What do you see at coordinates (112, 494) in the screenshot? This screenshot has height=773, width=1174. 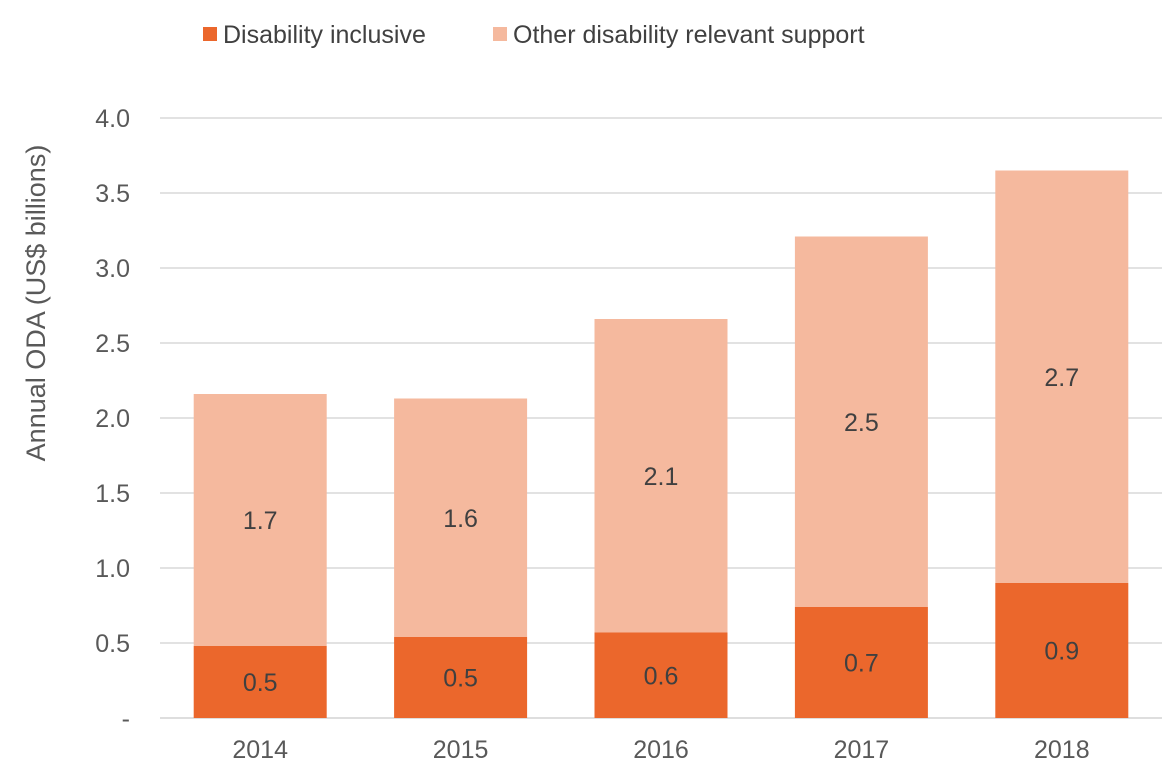 I see `y-tick-label: 1.5` at bounding box center [112, 494].